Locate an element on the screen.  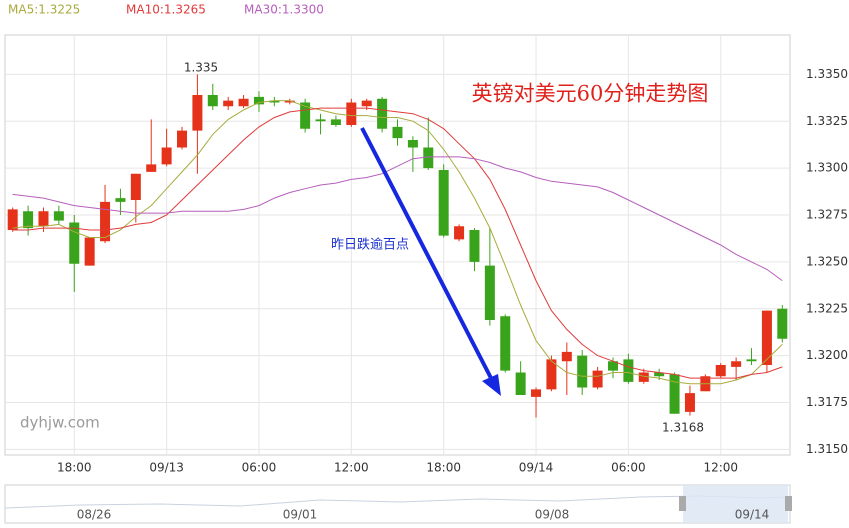
y-tick-label: 1.3225 is located at coordinates (827, 308).